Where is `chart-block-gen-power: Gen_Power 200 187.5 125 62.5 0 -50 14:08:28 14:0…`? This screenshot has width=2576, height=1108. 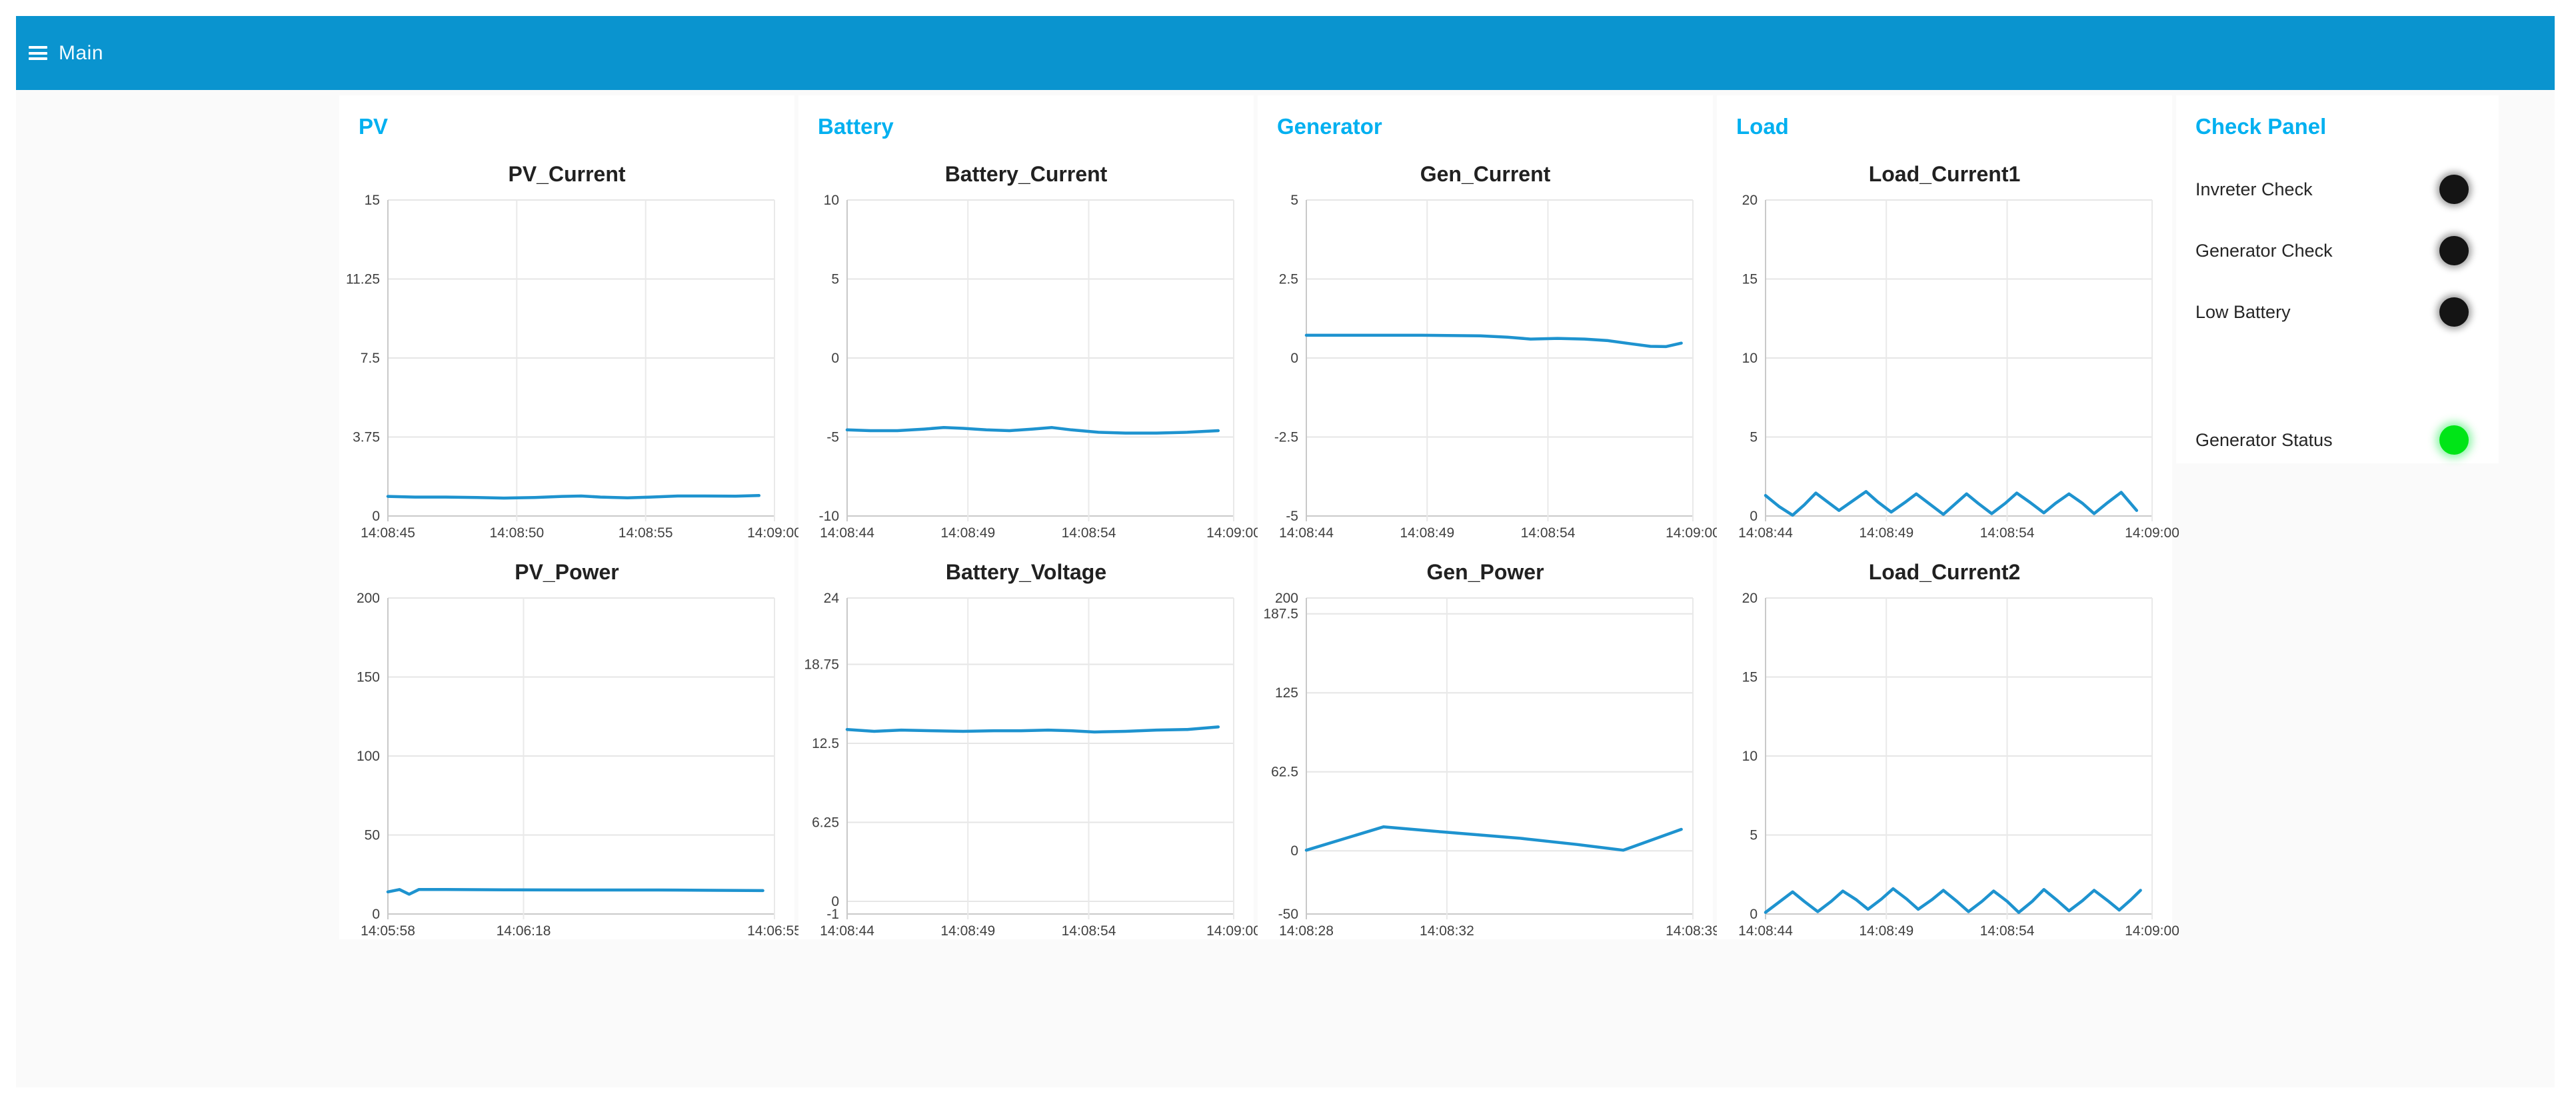 chart-block-gen-power: Gen_Power 200 187.5 125 62.5 0 -50 14:08:28 14:0… is located at coordinates (1492, 751).